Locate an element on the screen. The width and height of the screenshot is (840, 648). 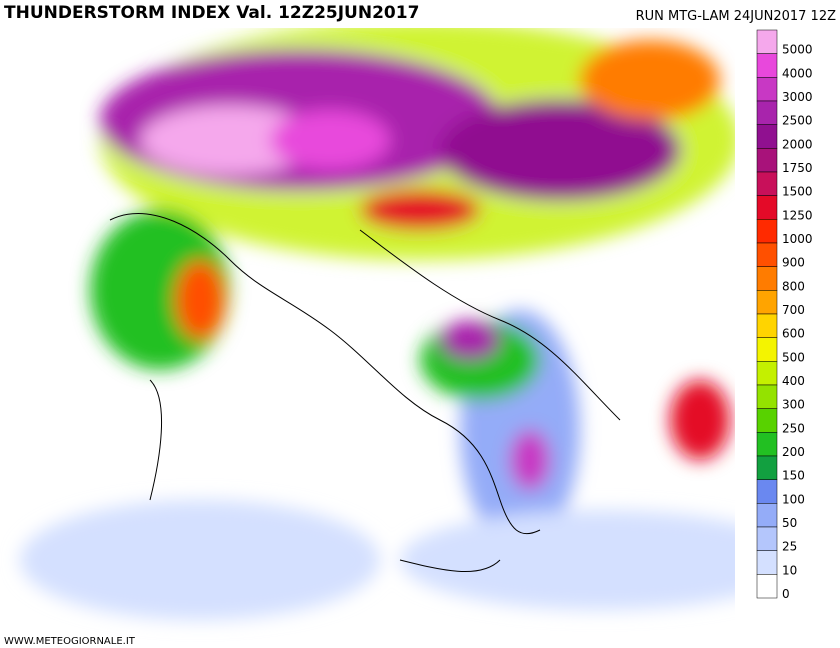
legend-label: 600 is located at coordinates (793, 334).